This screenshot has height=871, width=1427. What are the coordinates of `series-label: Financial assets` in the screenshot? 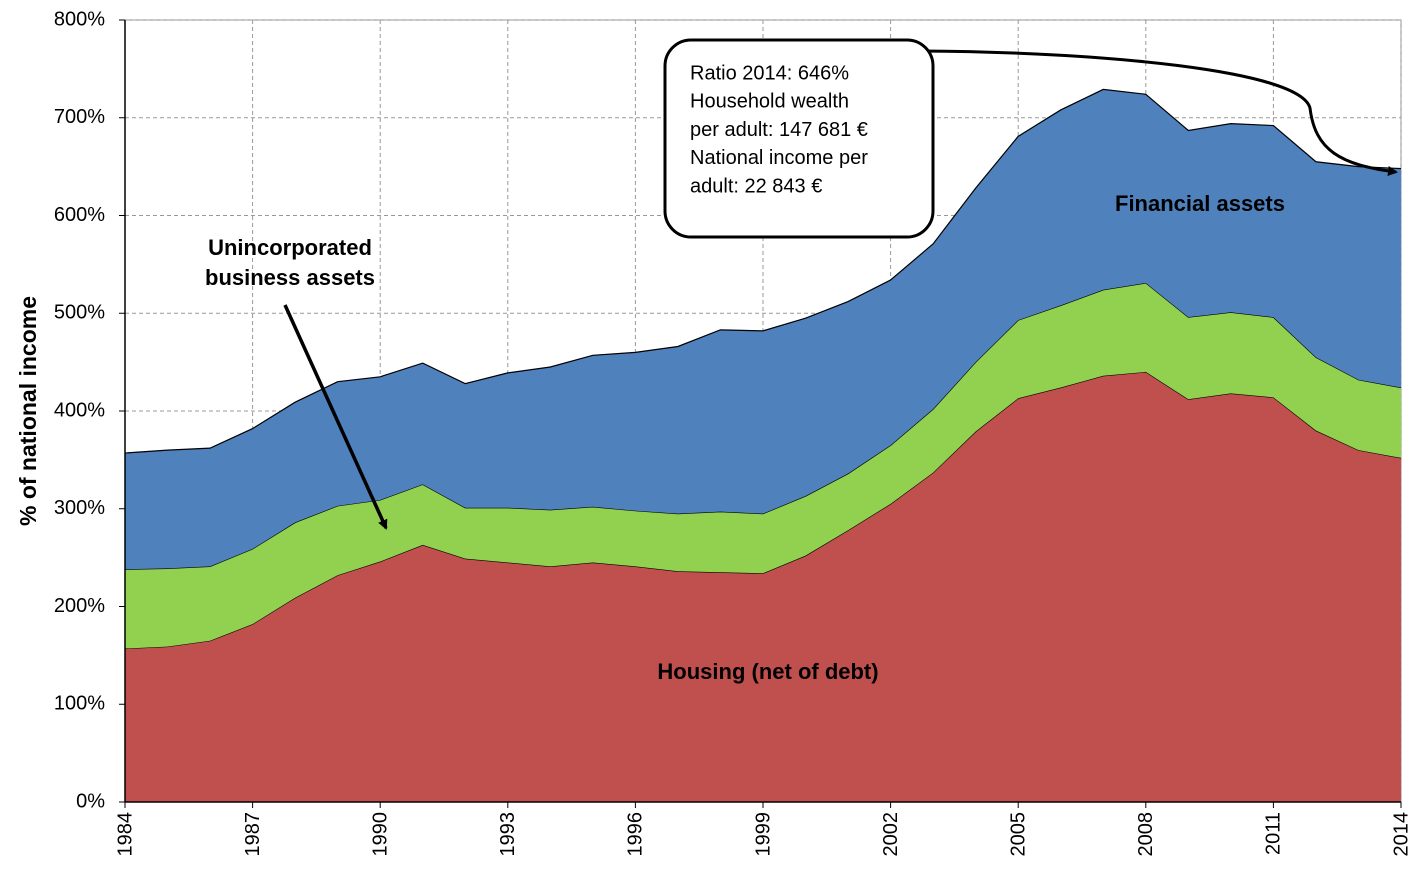 It's located at (1200, 203).